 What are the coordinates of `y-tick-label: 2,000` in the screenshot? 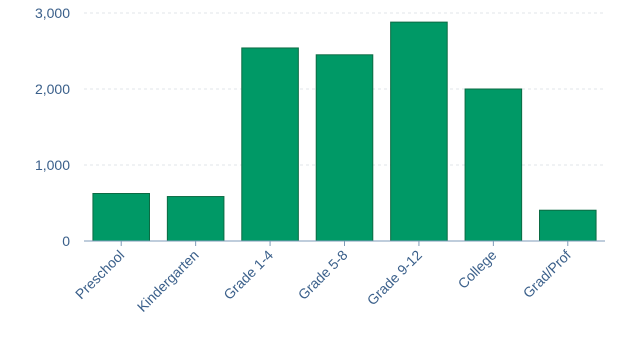 It's located at (52, 89).